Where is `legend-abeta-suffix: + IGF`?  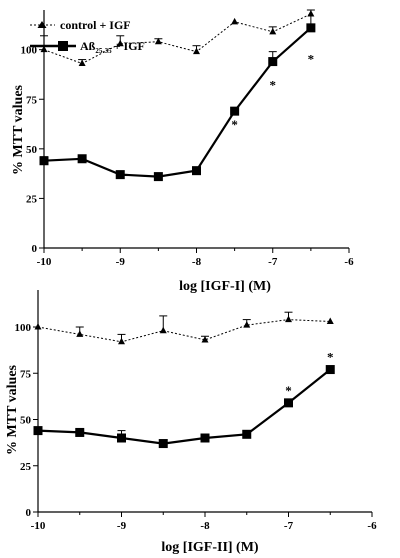 legend-abeta-suffix: + IGF is located at coordinates (129, 46).